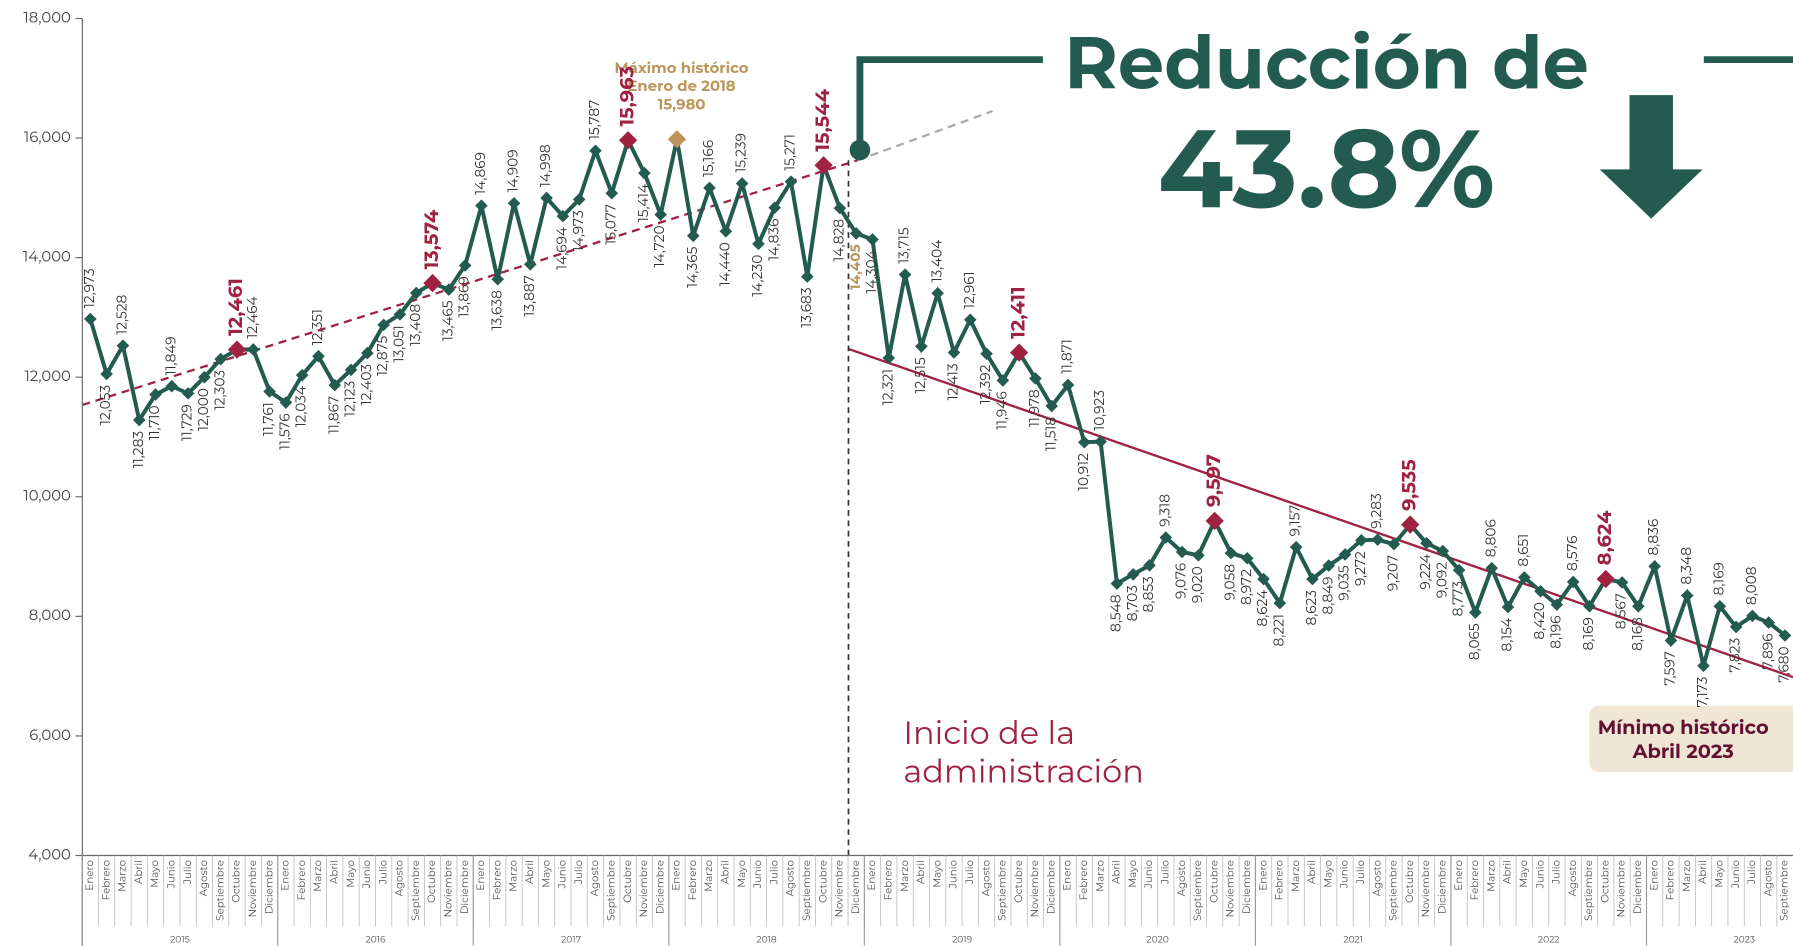 This screenshot has height=946, width=1793. I want to click on trend-extension, so click(925, 136).